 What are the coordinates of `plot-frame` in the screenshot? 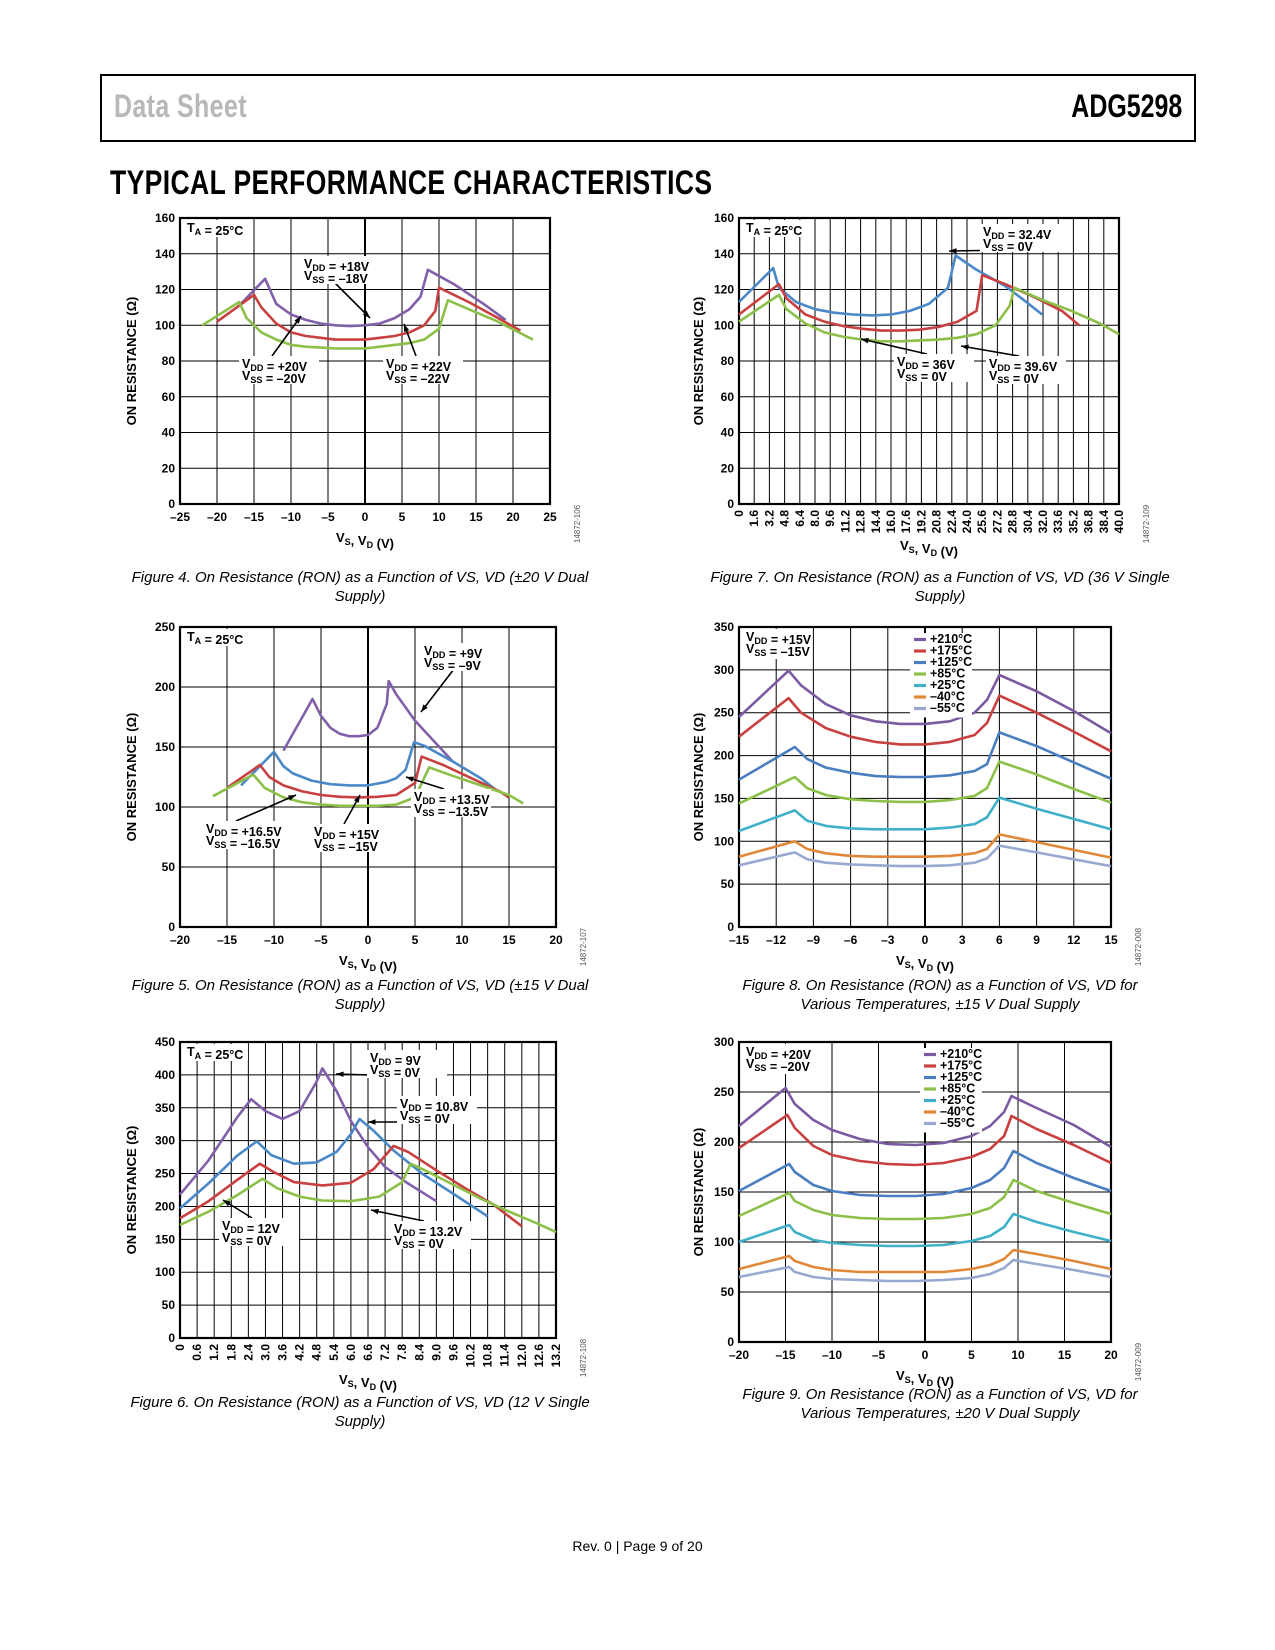 It's located at (368, 1190).